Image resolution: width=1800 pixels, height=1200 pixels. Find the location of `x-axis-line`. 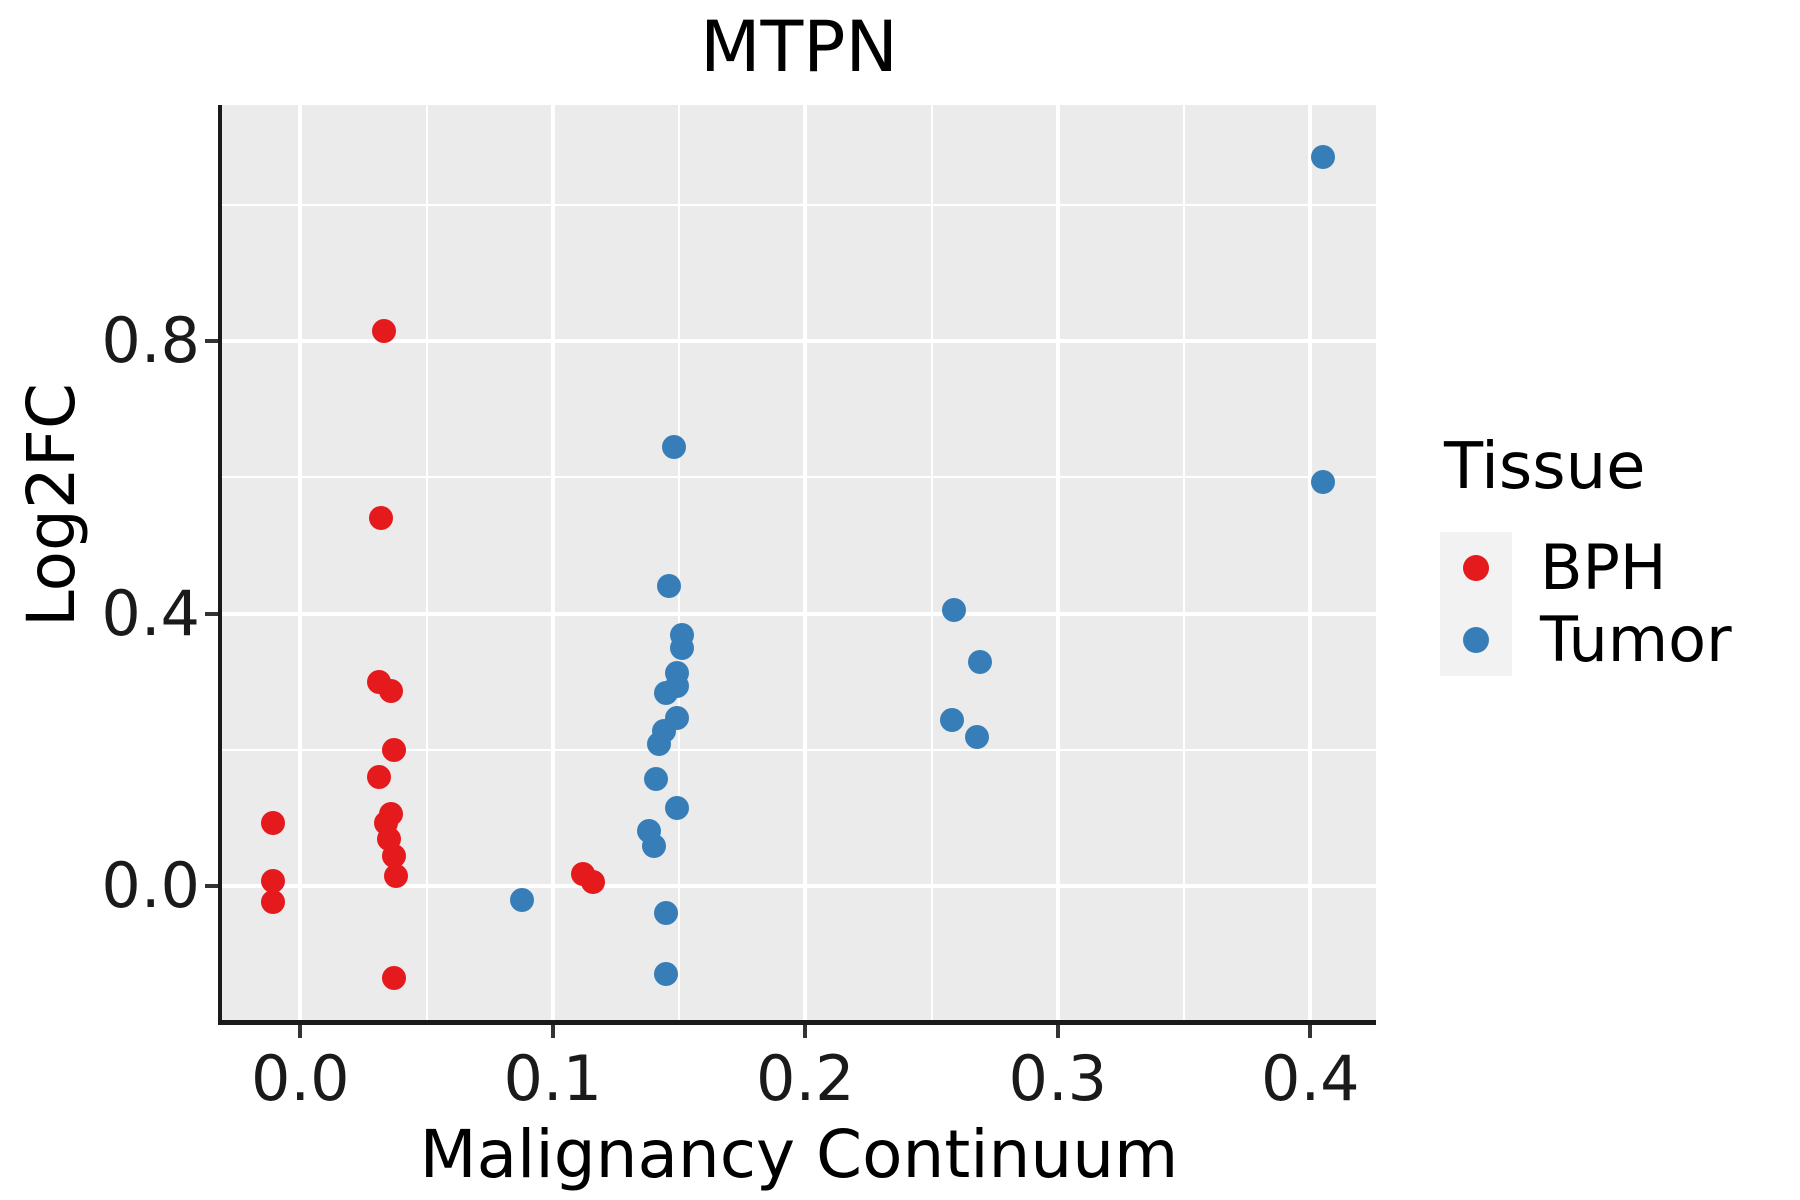

x-axis-line is located at coordinates (797, 1022).